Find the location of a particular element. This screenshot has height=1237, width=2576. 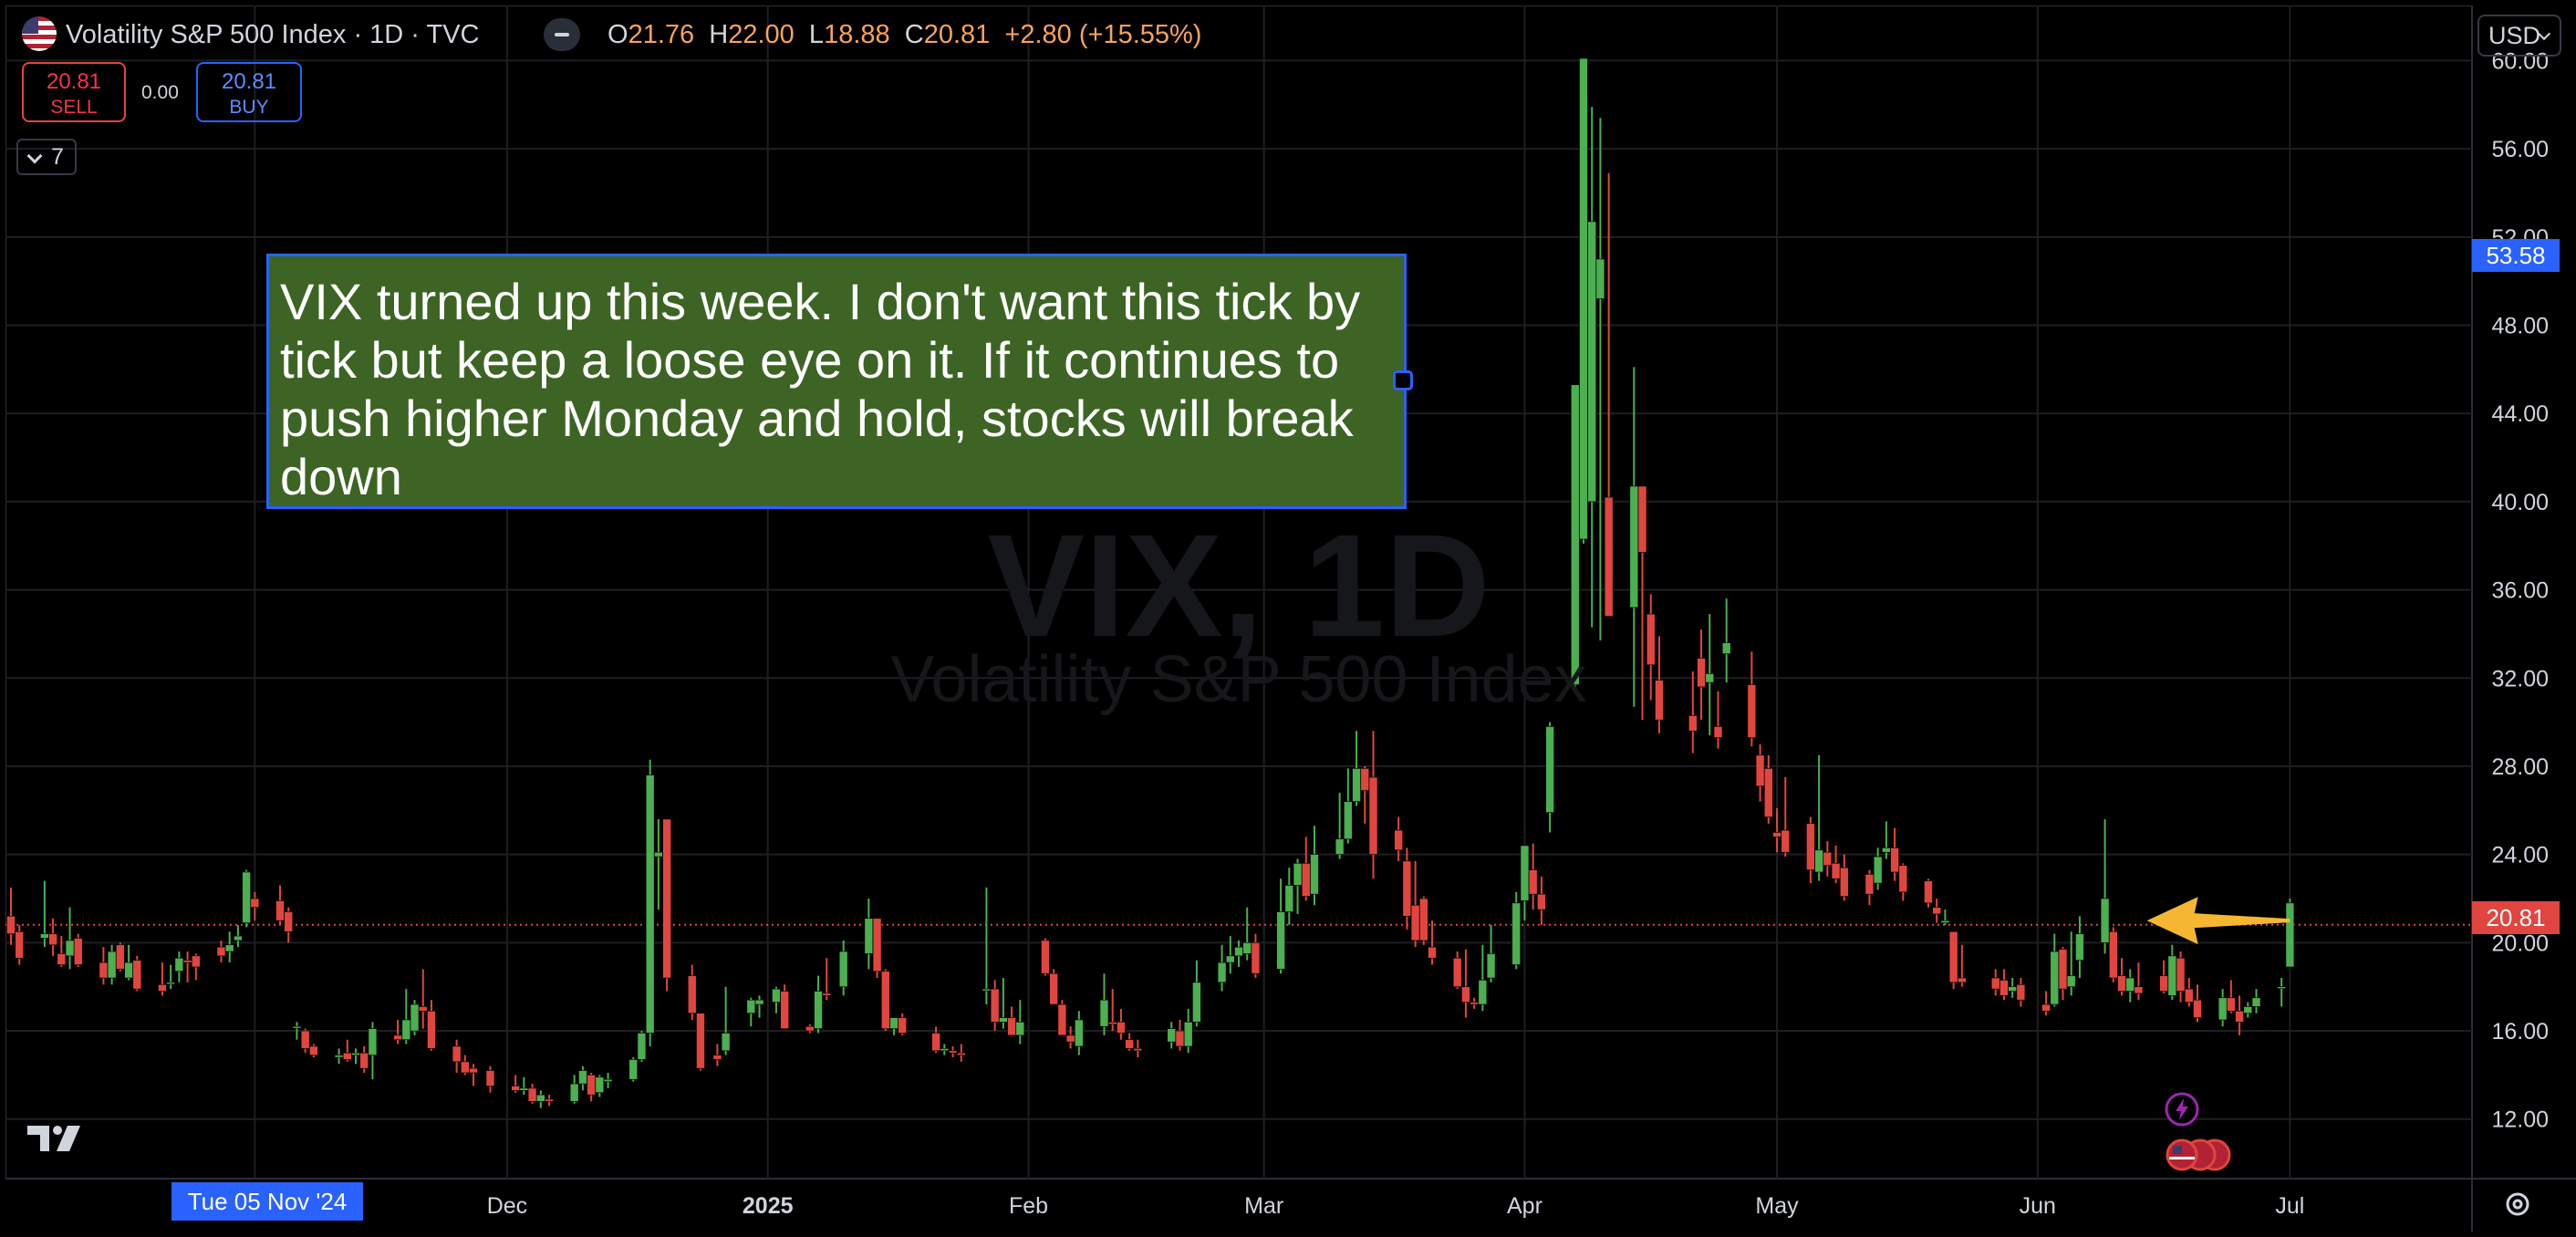

currency-button: USD is located at coordinates (2519, 36).